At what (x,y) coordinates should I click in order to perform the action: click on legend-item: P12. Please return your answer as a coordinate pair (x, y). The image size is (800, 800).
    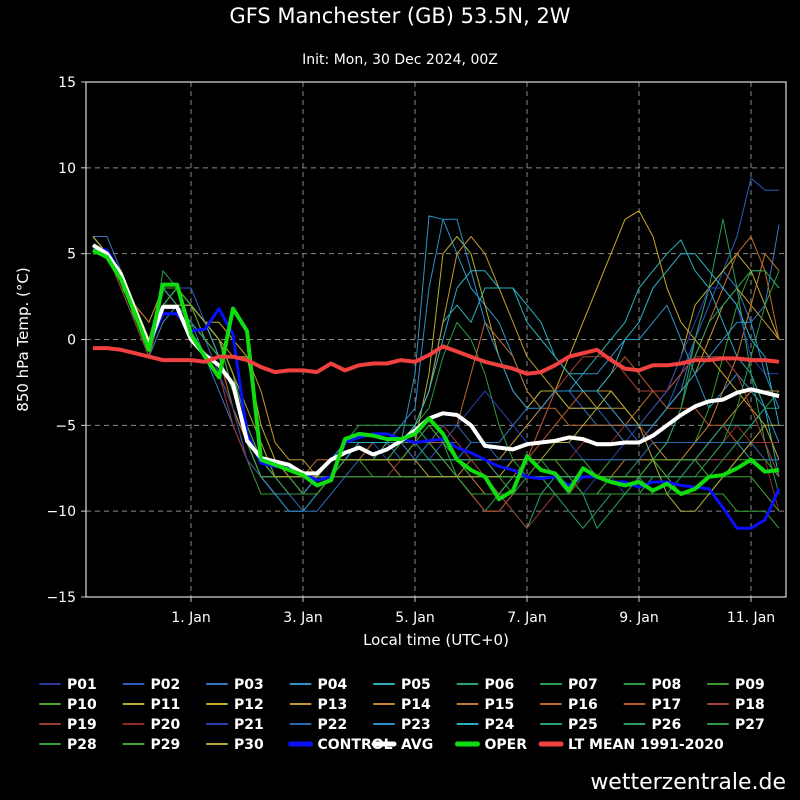
    Looking at the image, I should click on (235, 705).